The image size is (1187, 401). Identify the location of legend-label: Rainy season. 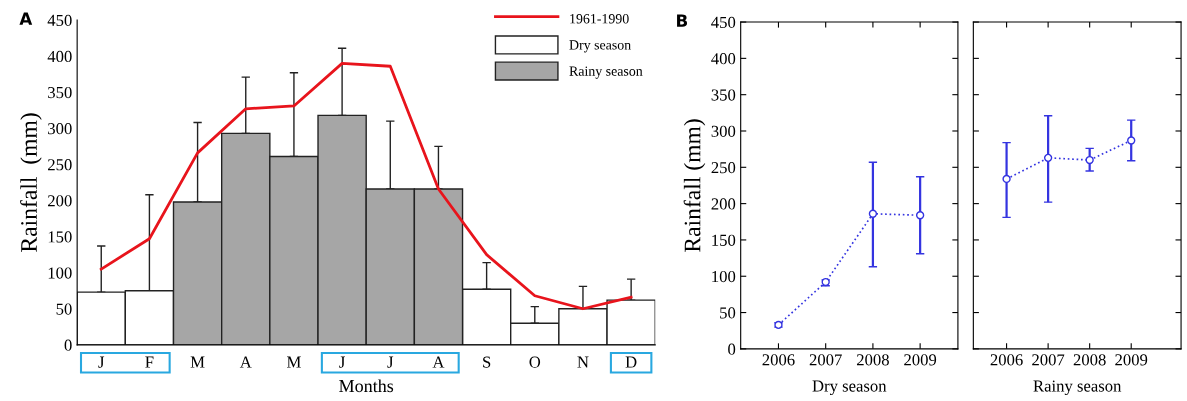
(606, 72).